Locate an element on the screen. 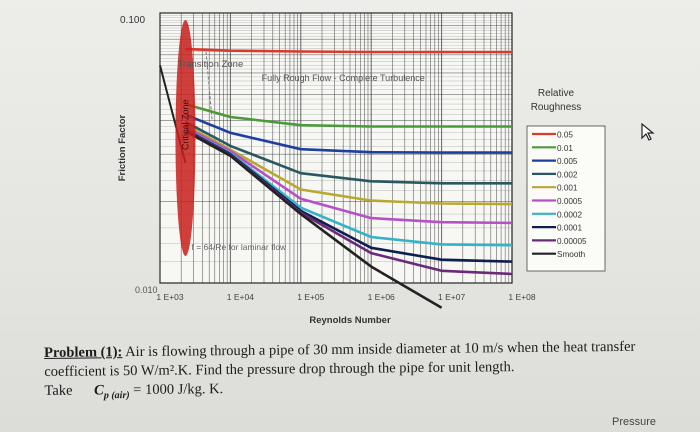 This screenshot has height=432, width=700. legend-entry-0.00005: 0.00005 is located at coordinates (572, 241).